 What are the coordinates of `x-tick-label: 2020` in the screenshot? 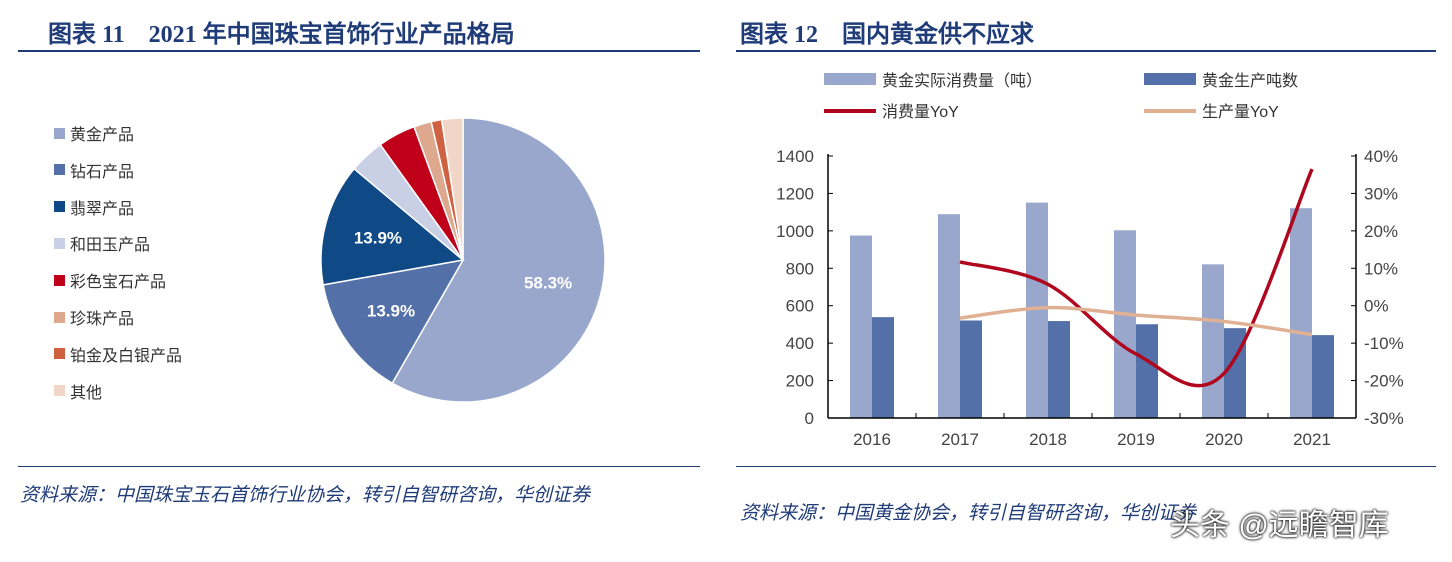 It's located at (1224, 439).